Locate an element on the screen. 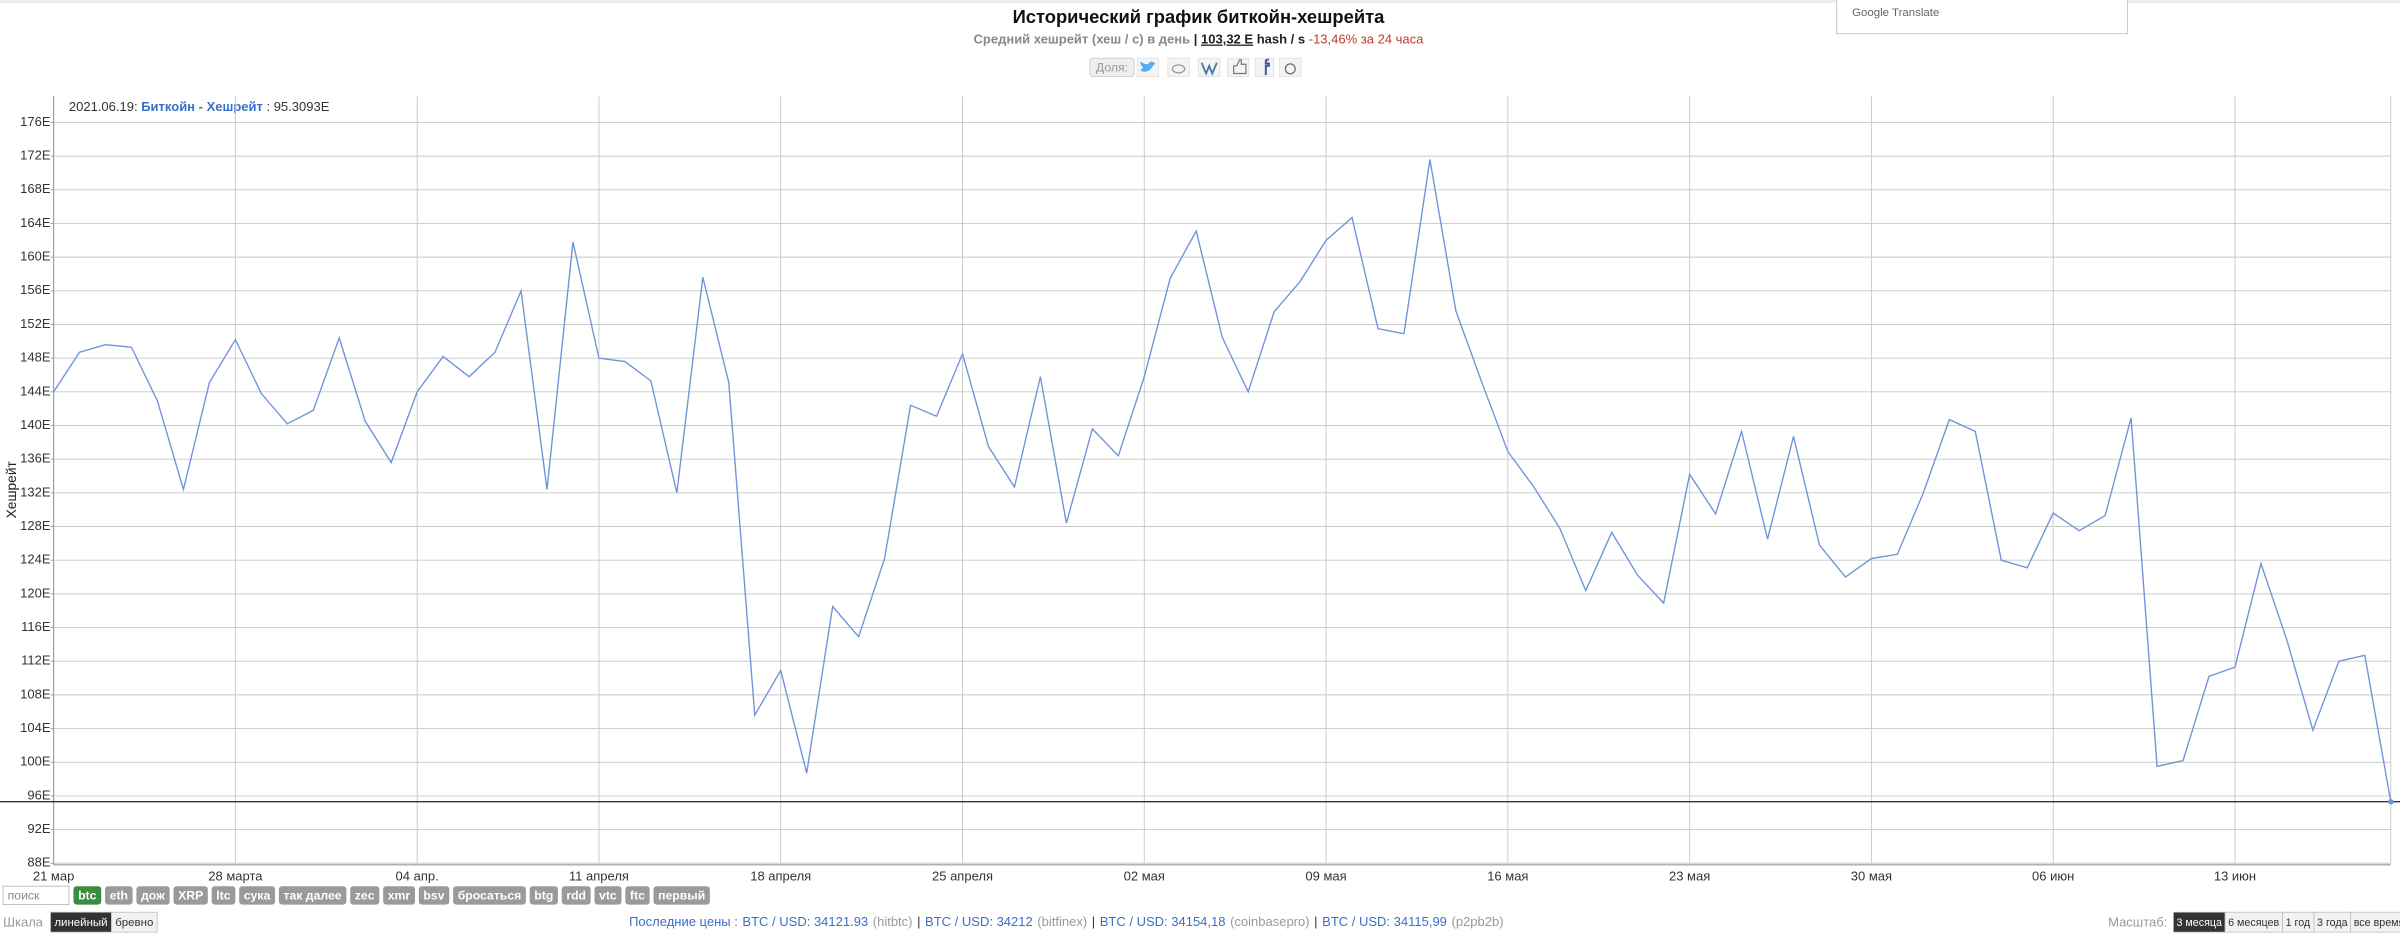 The image size is (2400, 941). price-pair: BTC / USD: 34212 is located at coordinates (979, 921).